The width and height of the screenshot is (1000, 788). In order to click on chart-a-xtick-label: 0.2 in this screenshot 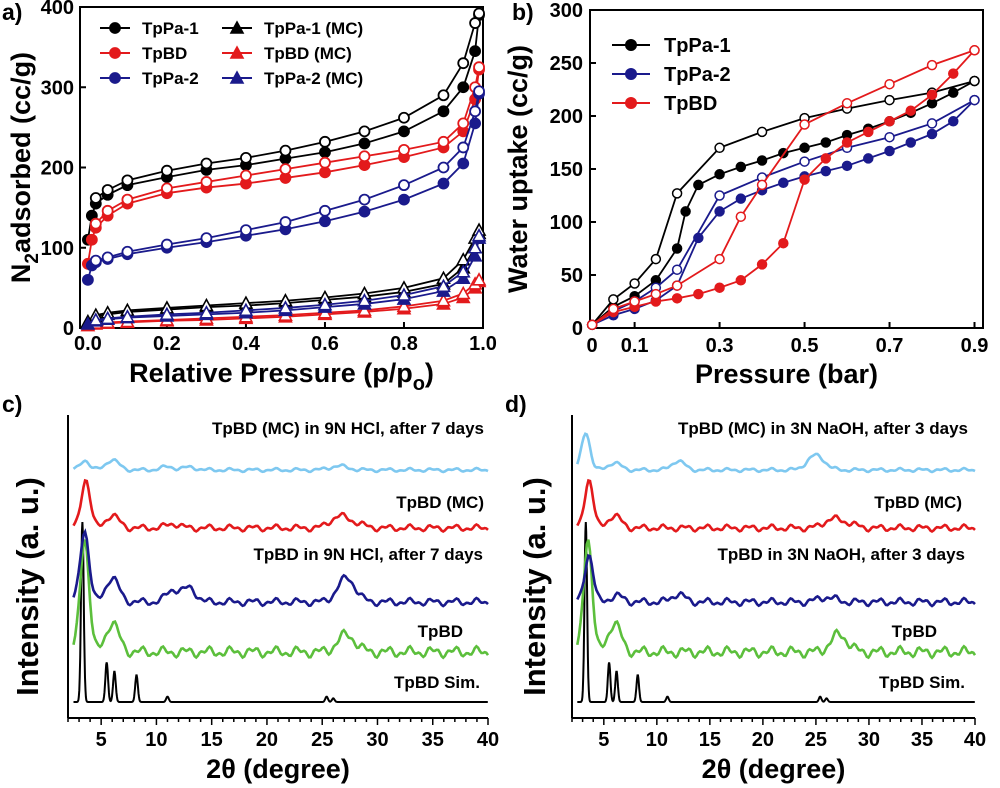, I will do `click(167, 344)`.